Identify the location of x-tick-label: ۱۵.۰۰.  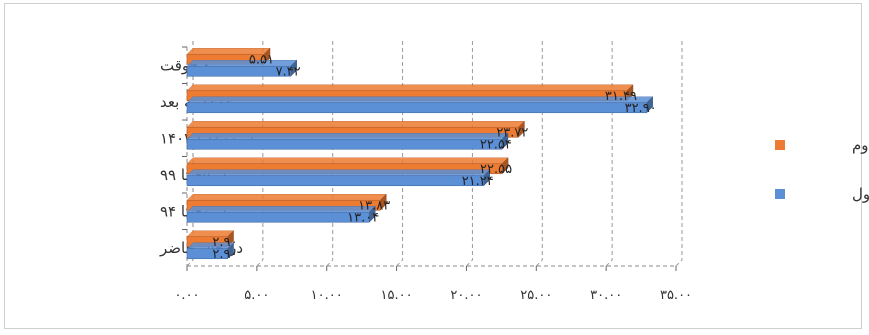
(397, 295).